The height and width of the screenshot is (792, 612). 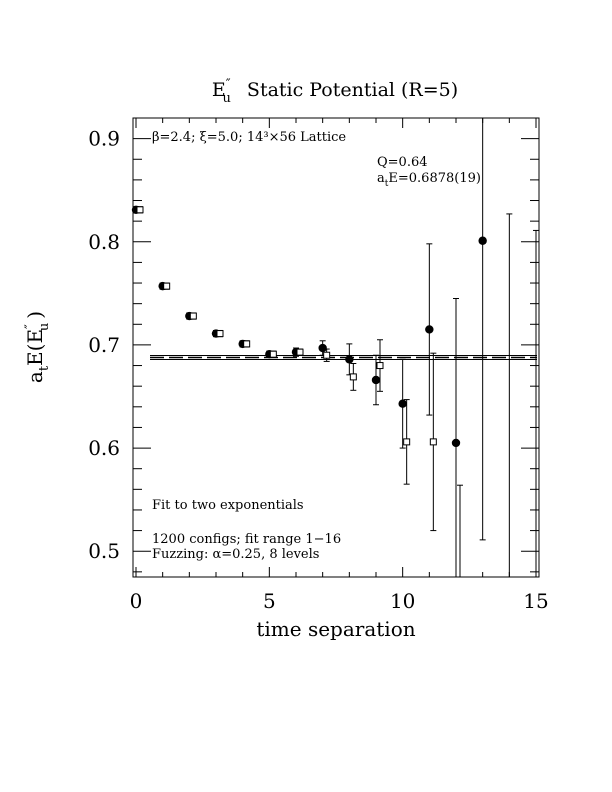 I want to click on energy-a: a, so click(x=381, y=178).